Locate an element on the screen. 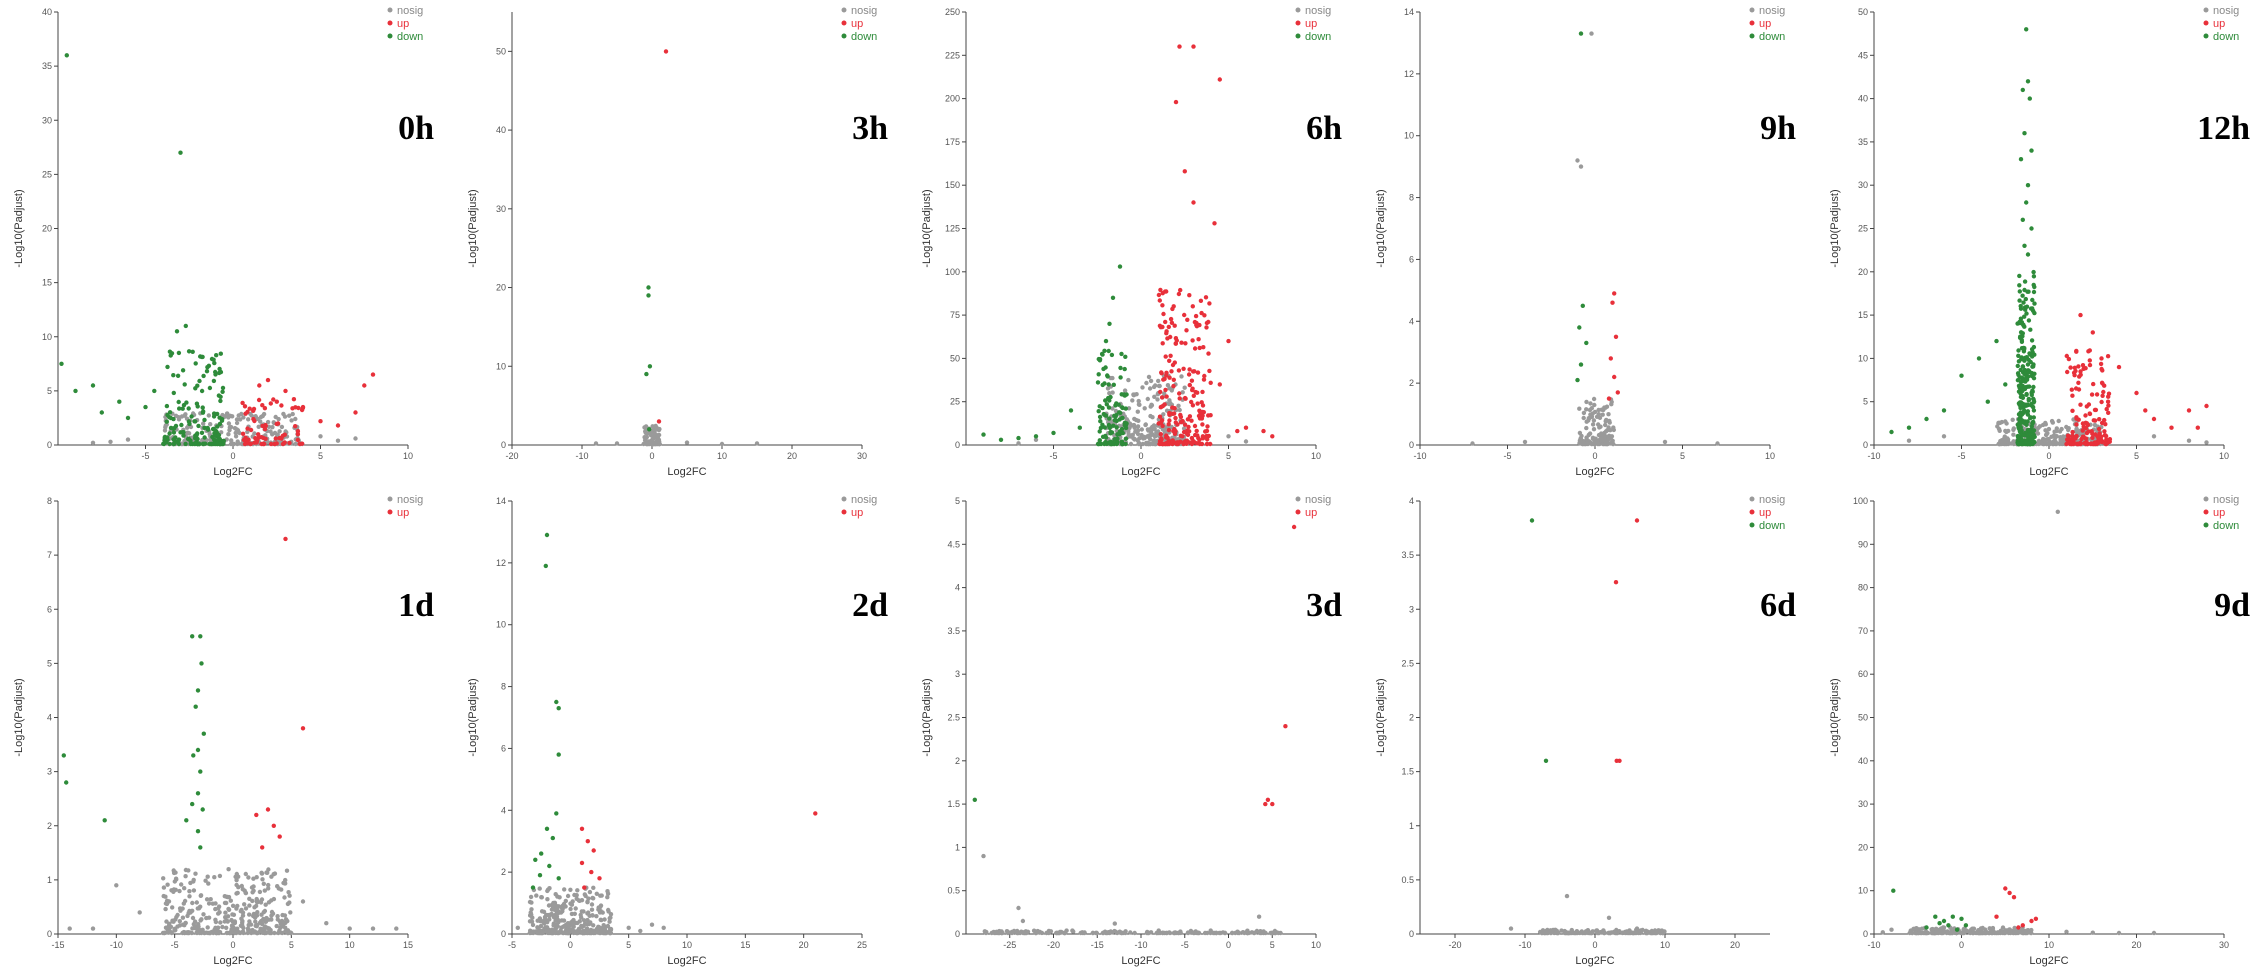  legend-label-up: up is located at coordinates (1311, 24).